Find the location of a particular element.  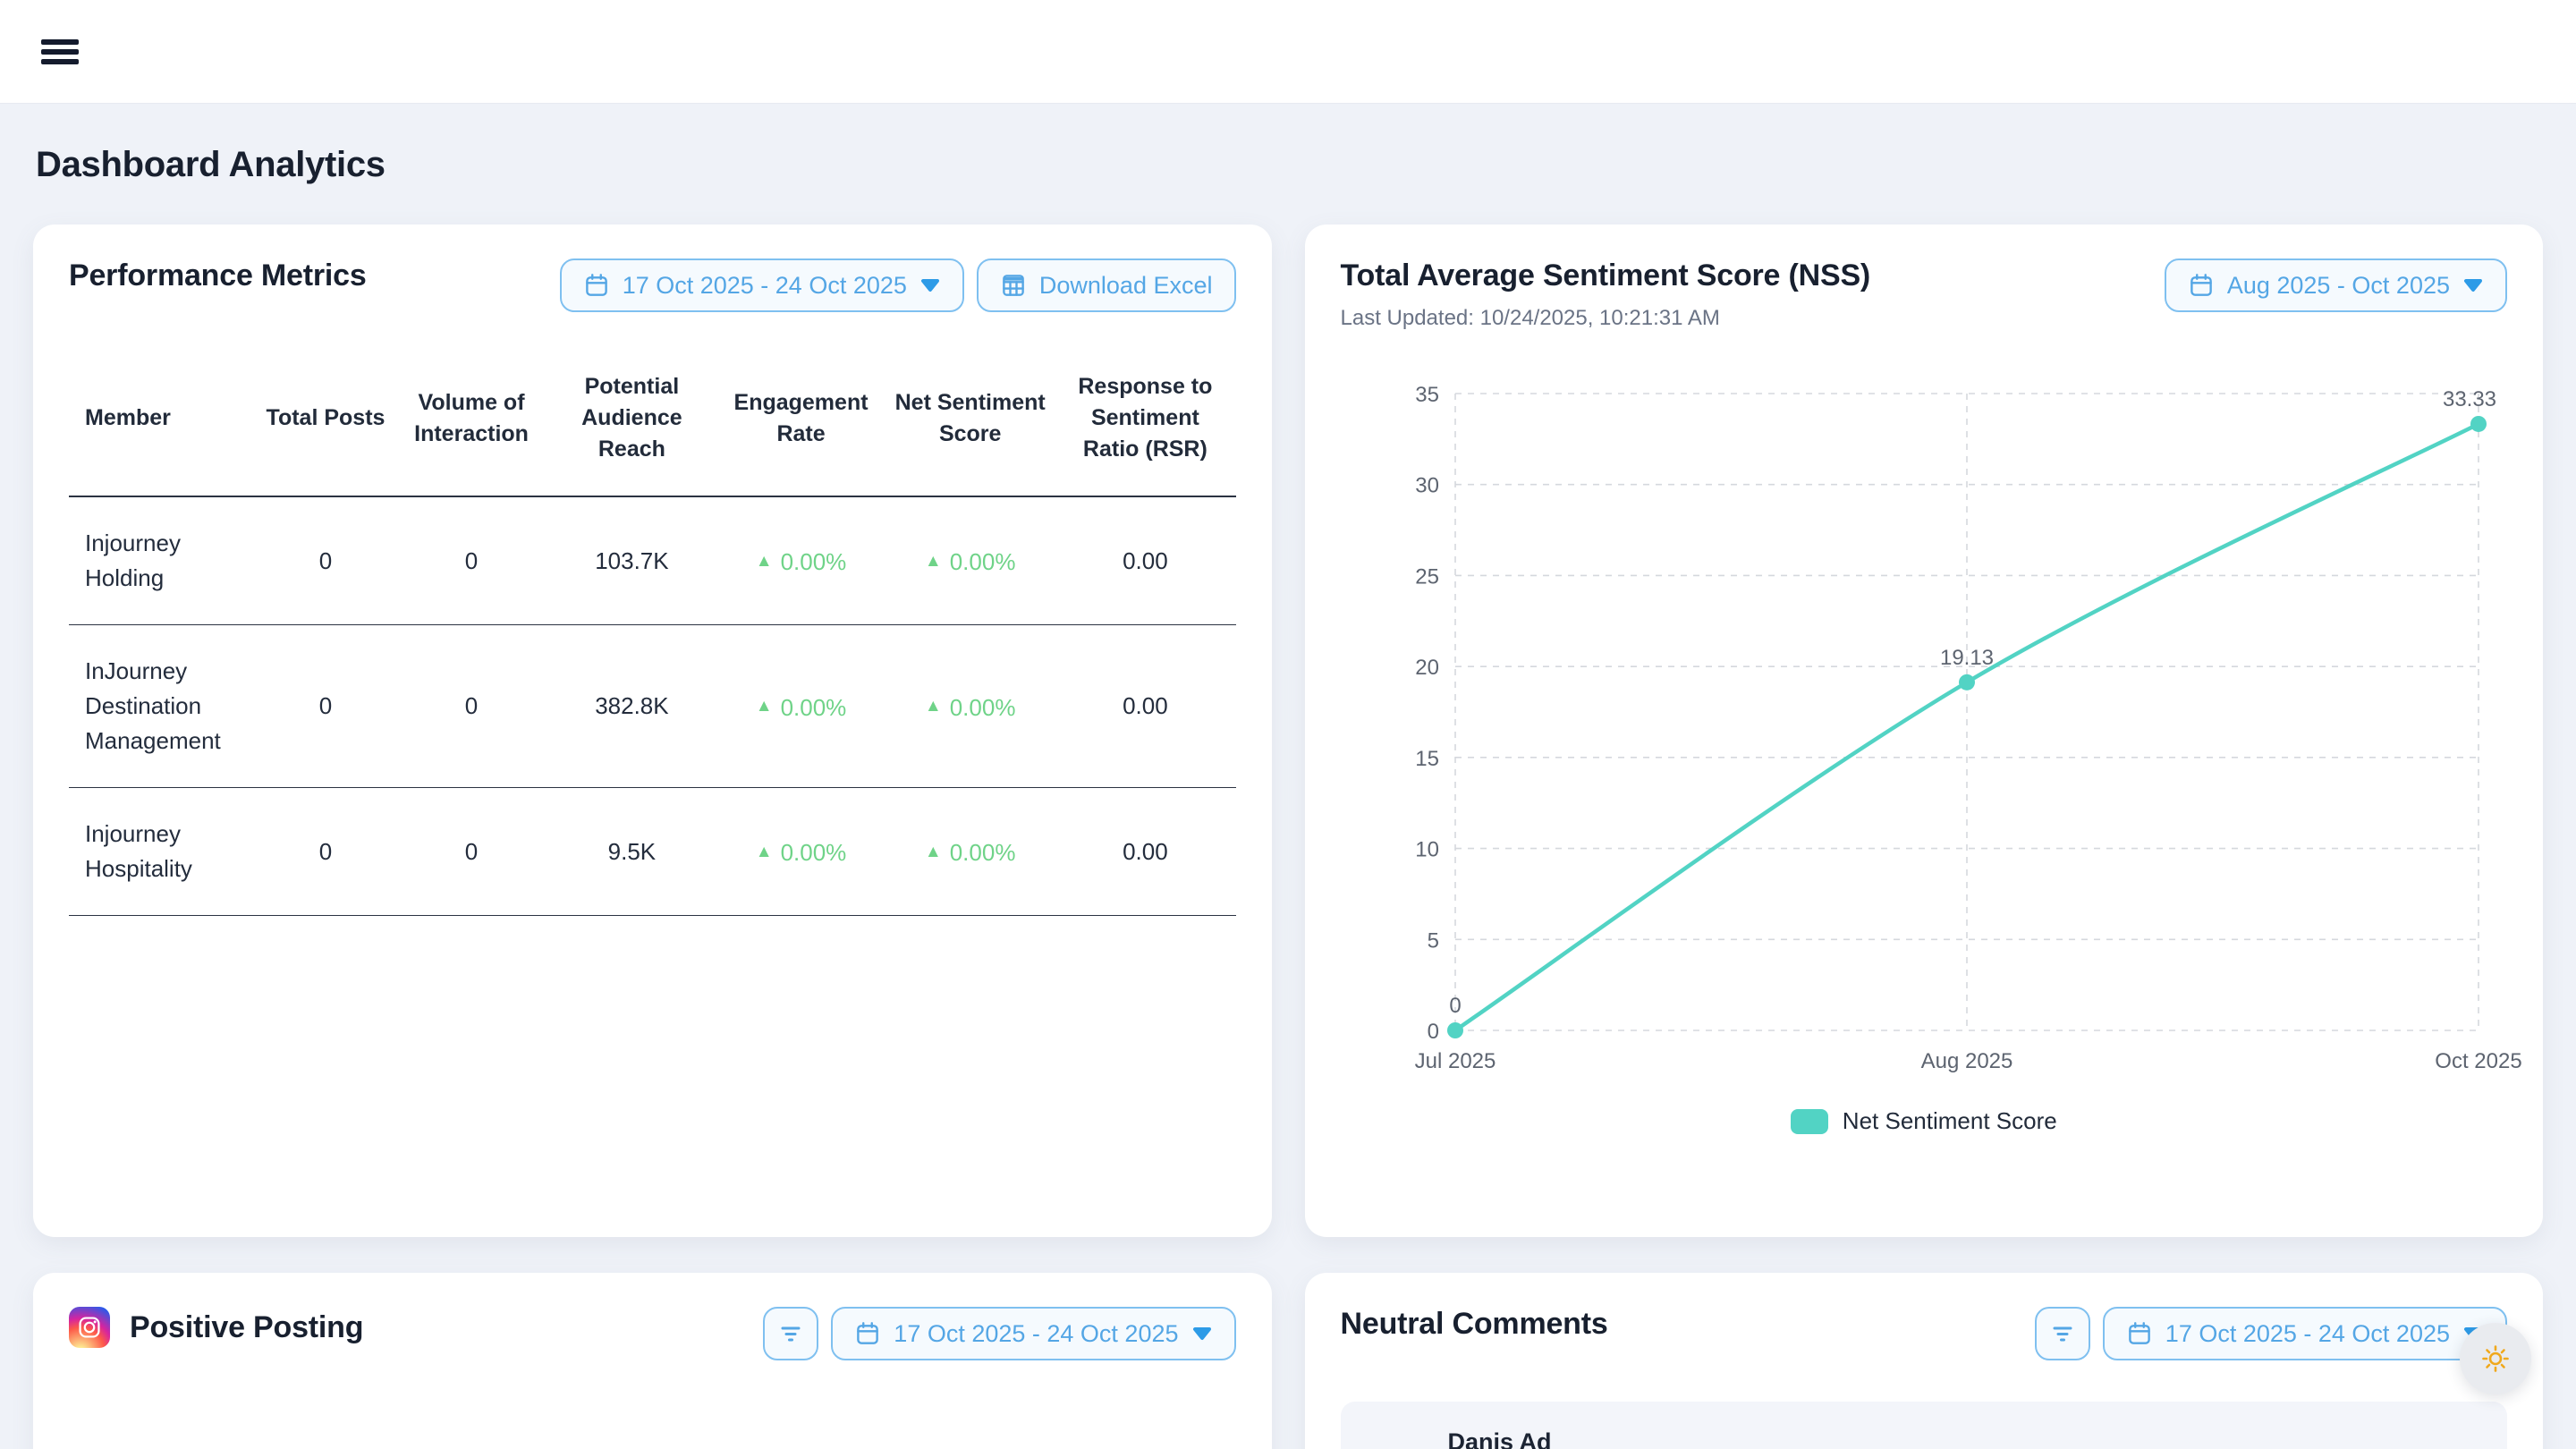

nss-title: Total Average Sentiment Score (NSS) is located at coordinates (1605, 275).